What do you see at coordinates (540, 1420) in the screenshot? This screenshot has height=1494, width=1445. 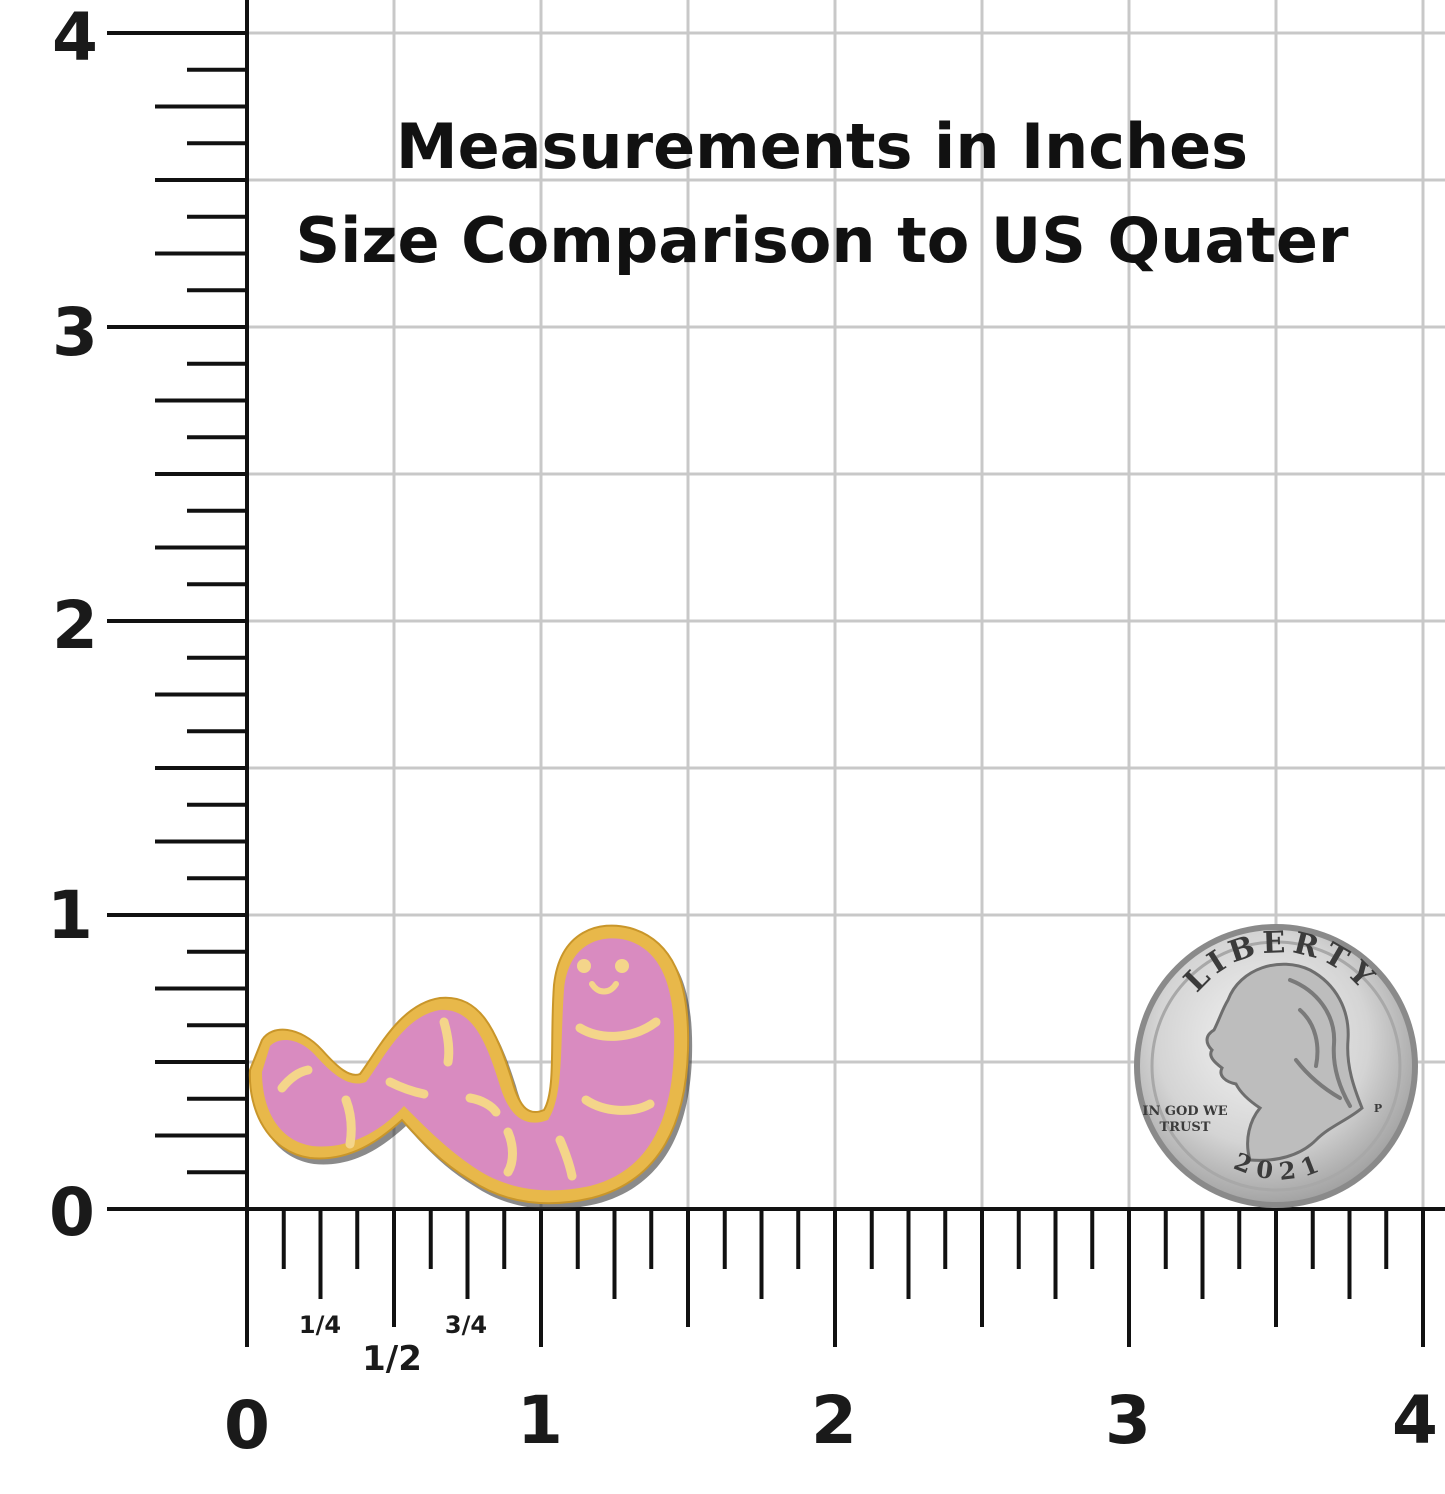 I see `x-label-1: 1` at bounding box center [540, 1420].